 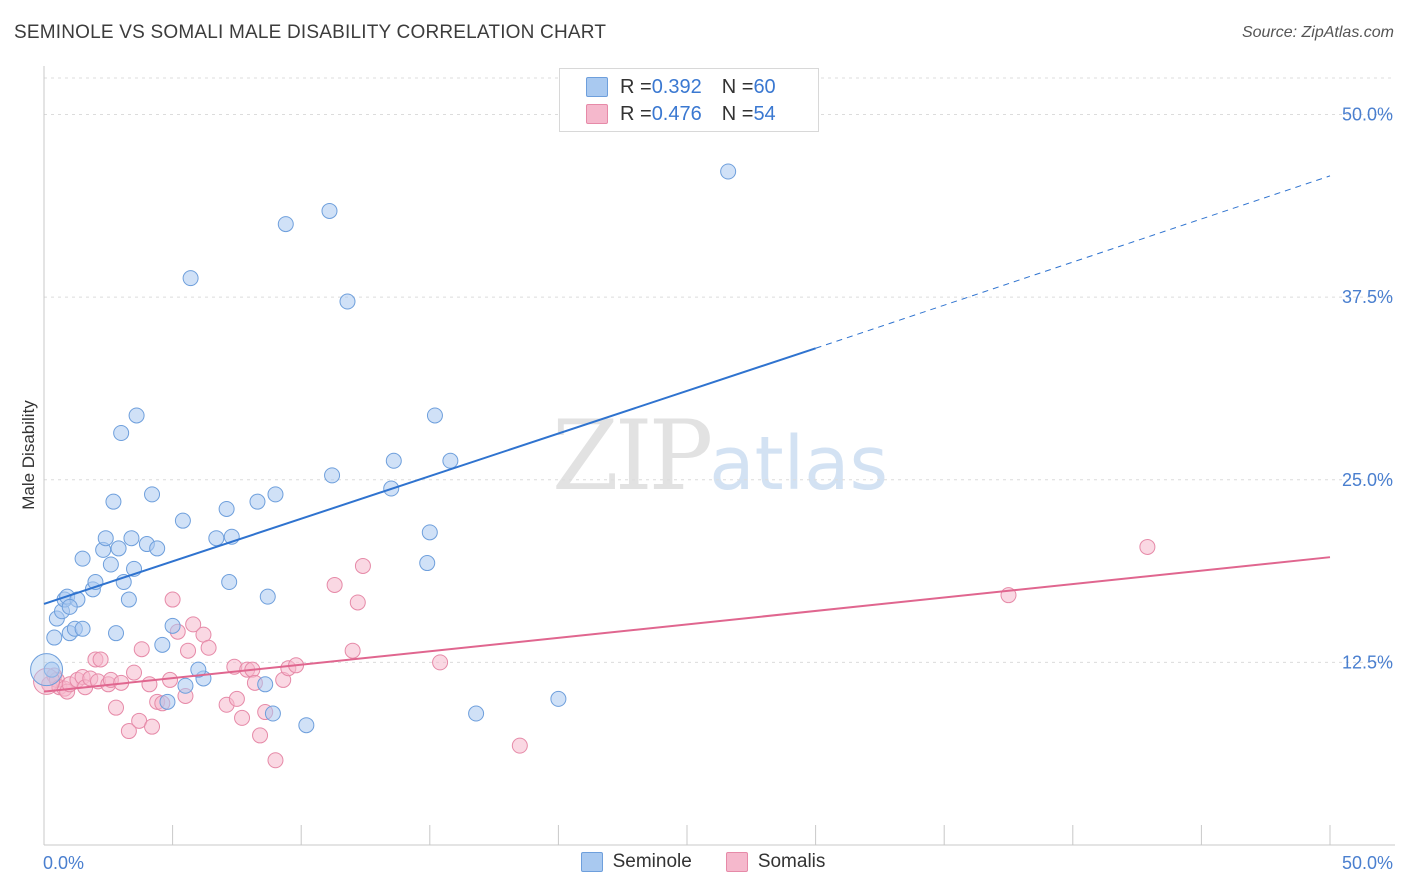 What do you see at coordinates (1317, 32) in the screenshot?
I see `source-label: Source: ZipAtlas.com` at bounding box center [1317, 32].